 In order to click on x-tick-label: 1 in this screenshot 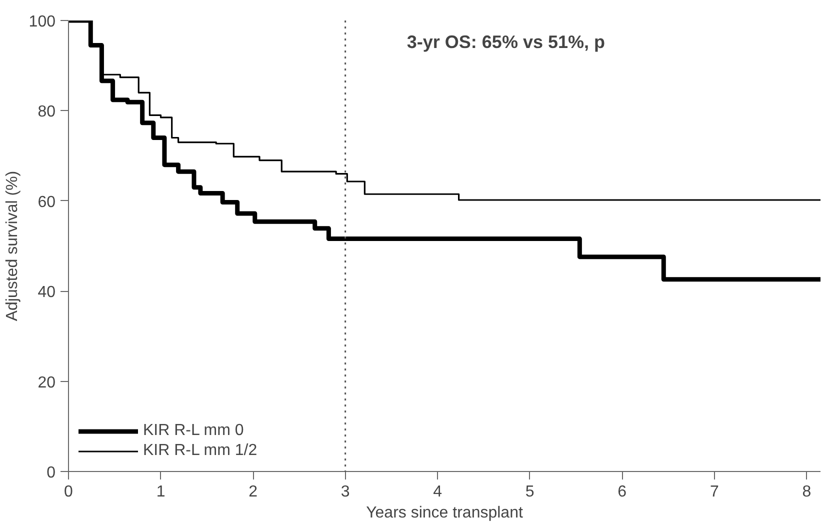, I will do `click(161, 492)`.